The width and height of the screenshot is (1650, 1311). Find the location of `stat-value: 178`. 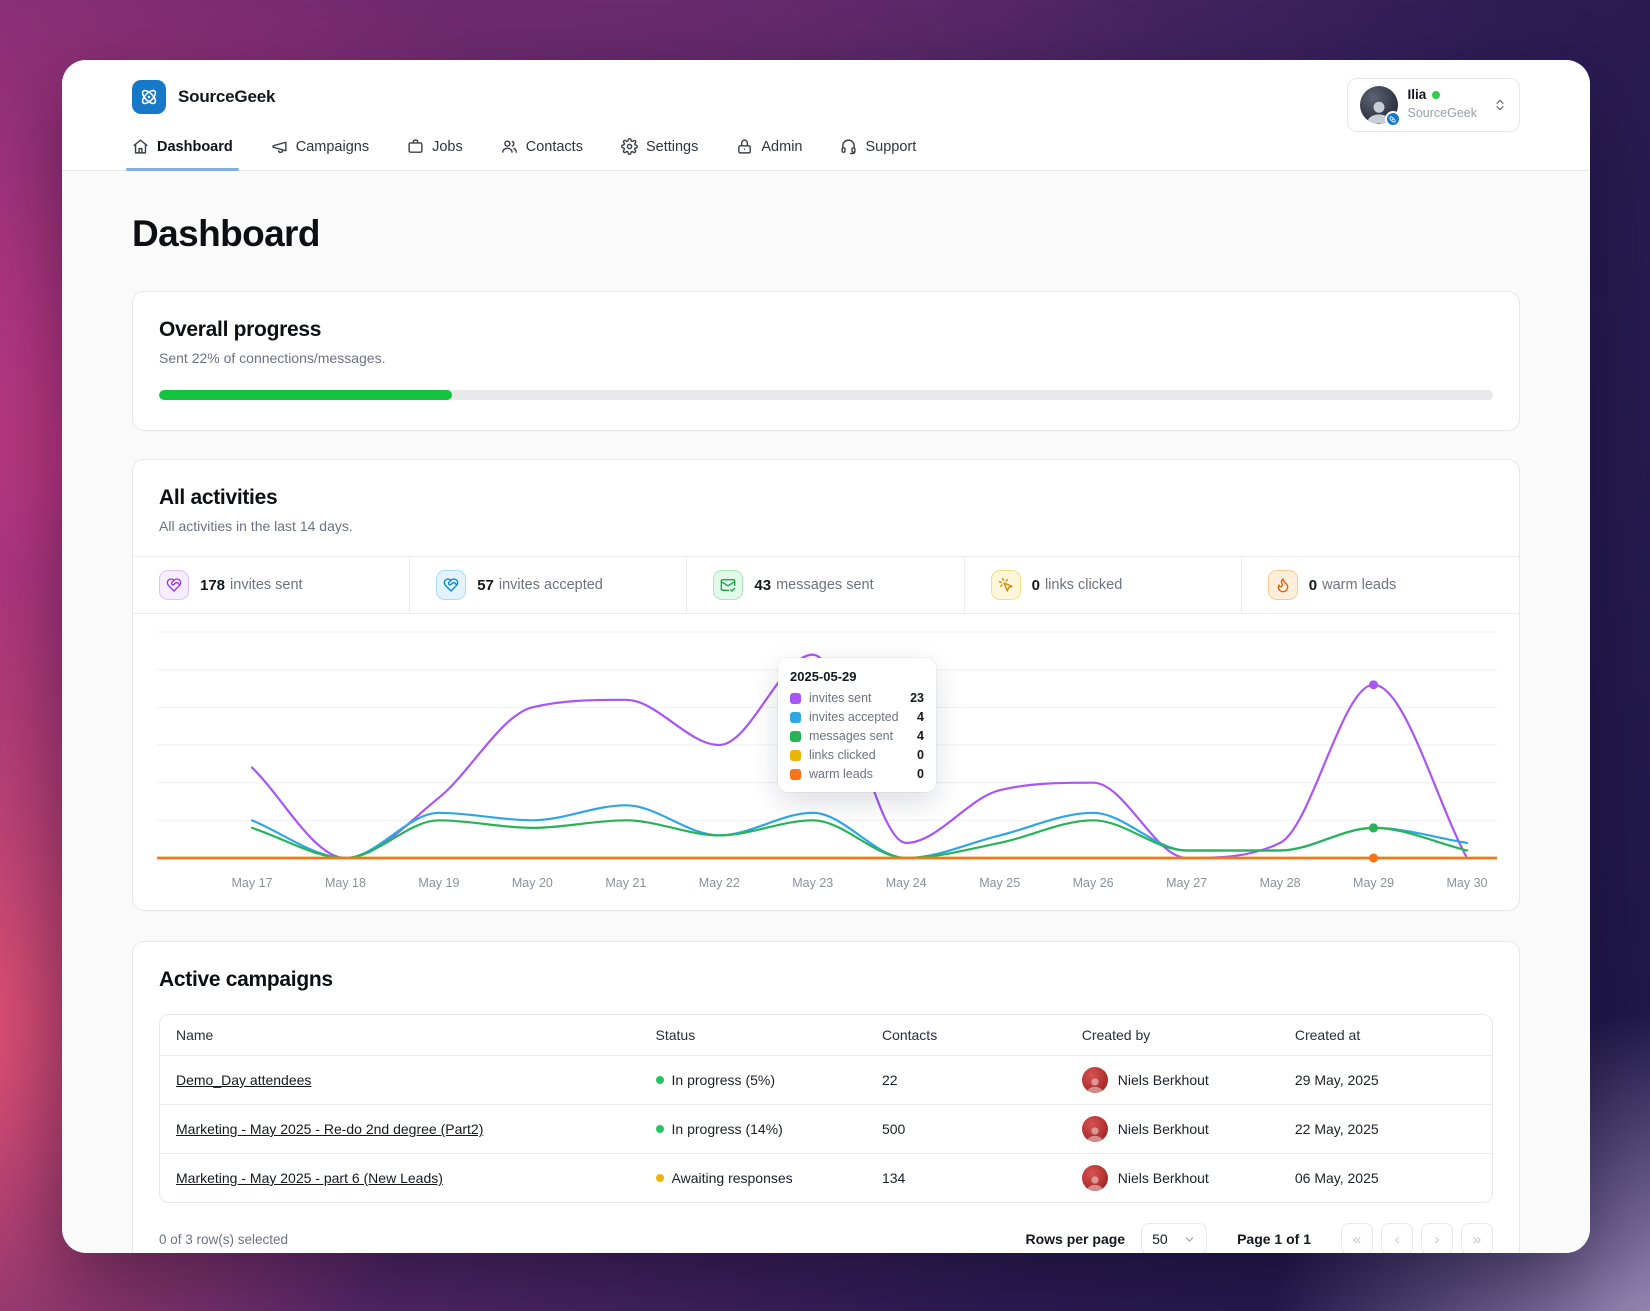

stat-value: 178 is located at coordinates (213, 585).